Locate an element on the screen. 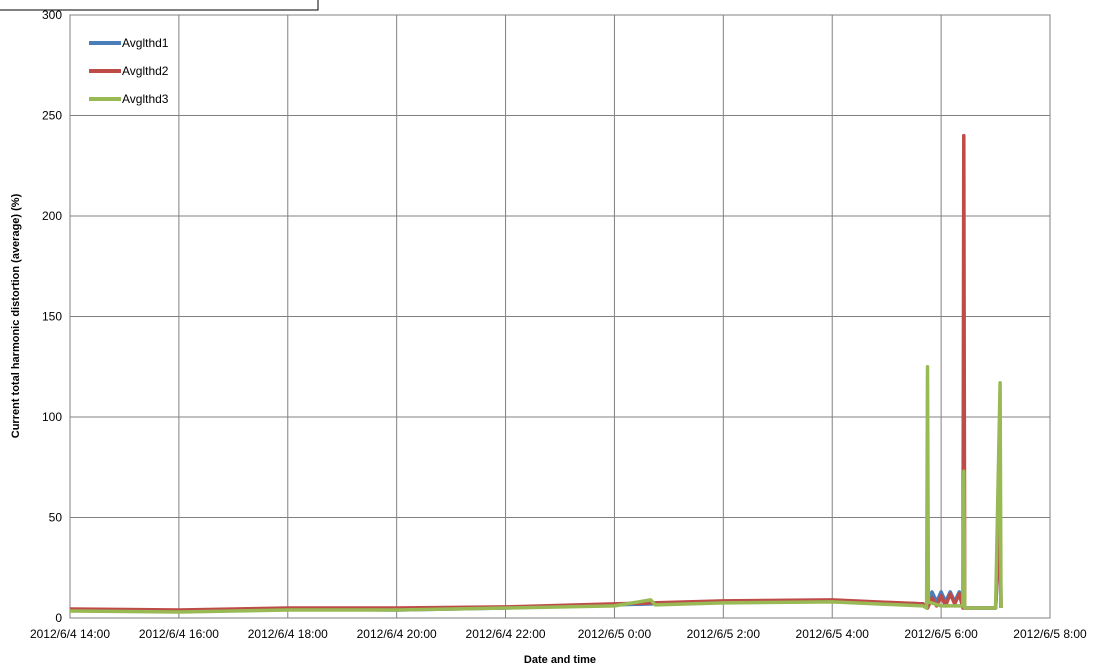  x-tick-label: 2012/6/4 16:00 is located at coordinates (179, 634).